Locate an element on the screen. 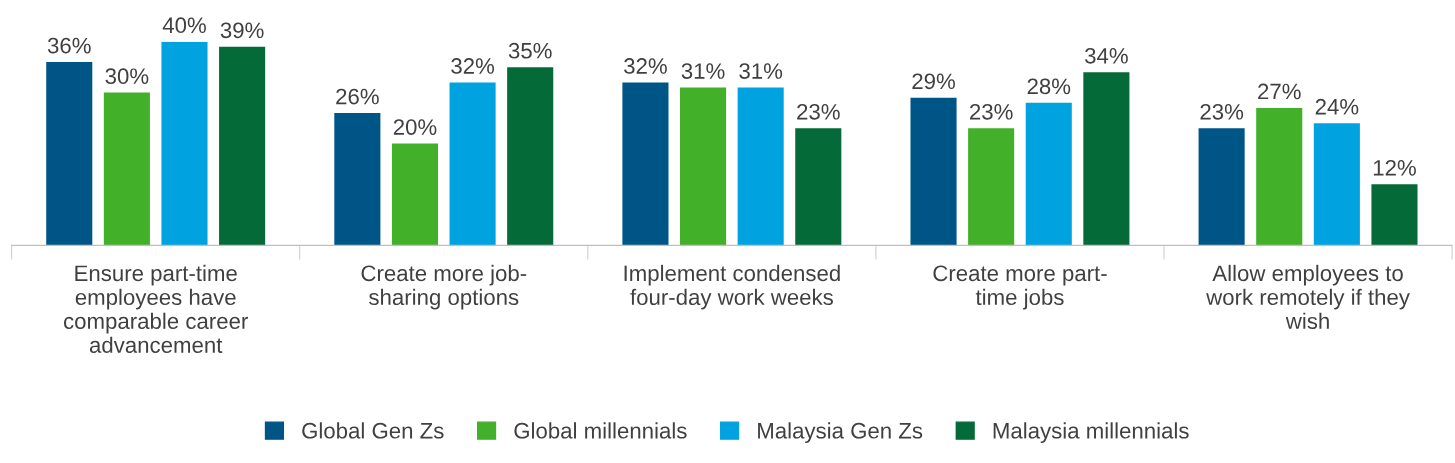 The height and width of the screenshot is (463, 1455). data-label: 35% is located at coordinates (530, 50).